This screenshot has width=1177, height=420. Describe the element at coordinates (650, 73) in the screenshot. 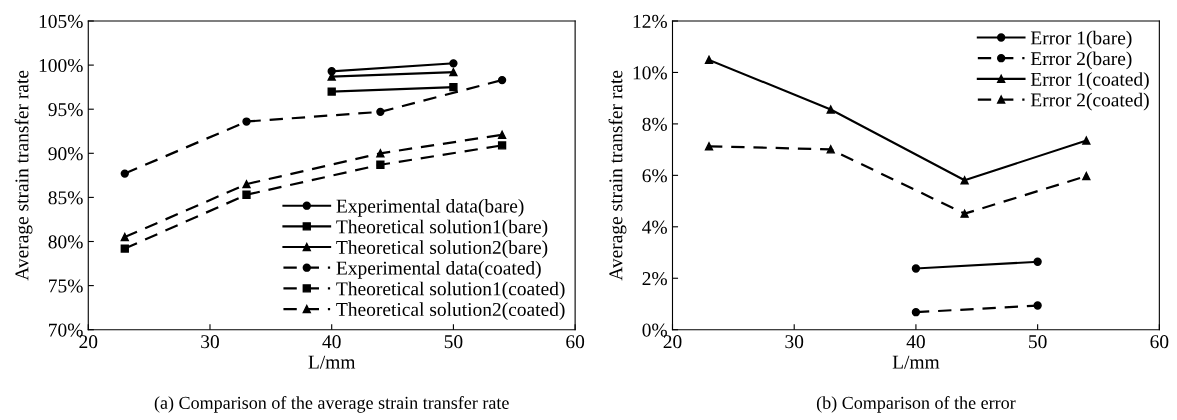

I see `y-tick-label: 10%` at that location.